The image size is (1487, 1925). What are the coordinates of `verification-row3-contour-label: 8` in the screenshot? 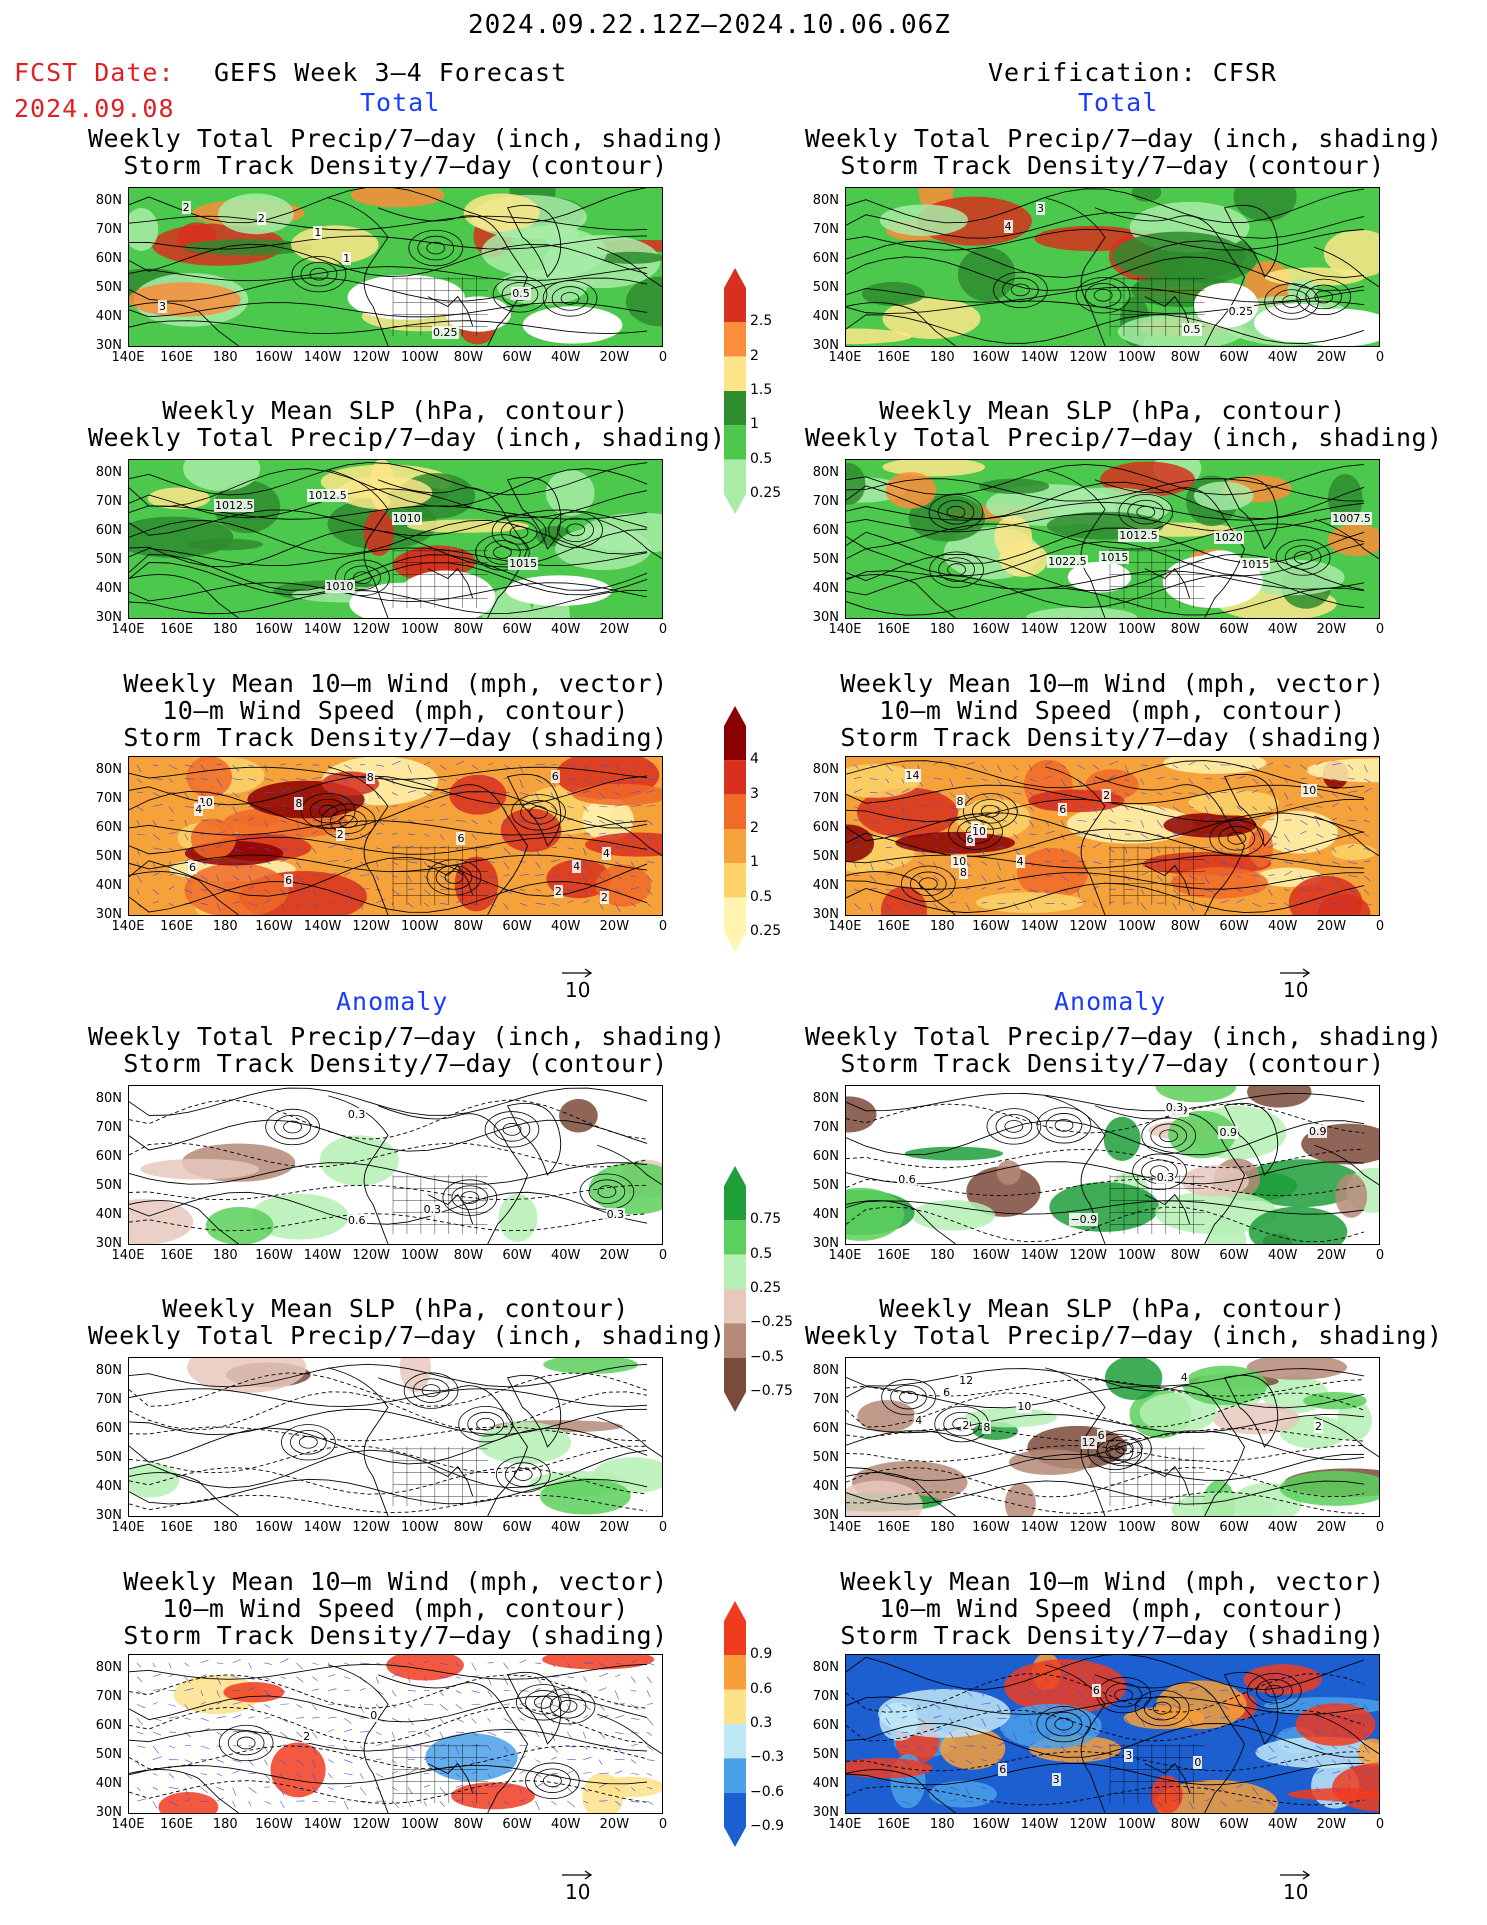 It's located at (960, 802).